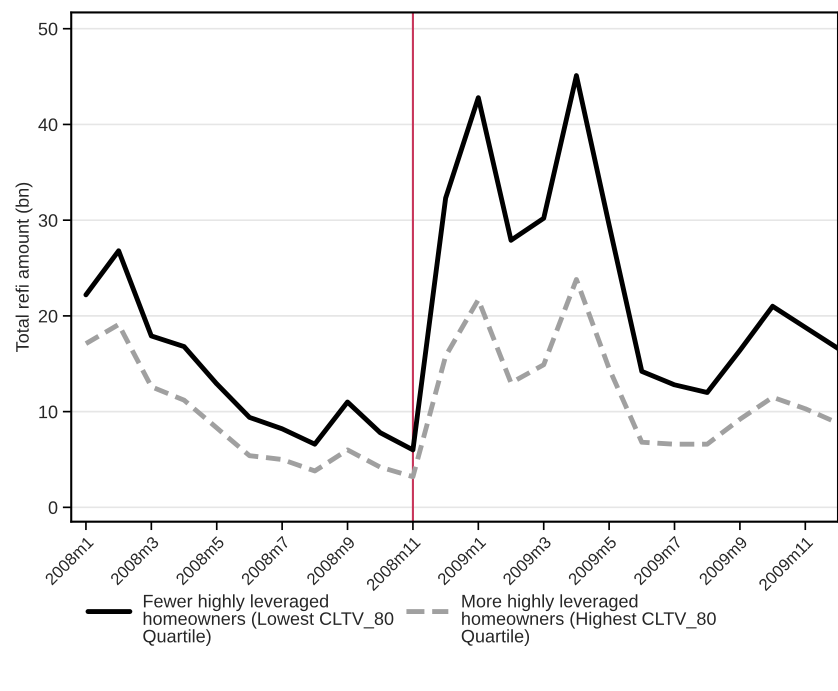 This screenshot has height=691, width=838. Describe the element at coordinates (589, 620) in the screenshot. I see `legend-label: More highly leveraged homeowners (Highest CLTV_80 Quartile)` at that location.